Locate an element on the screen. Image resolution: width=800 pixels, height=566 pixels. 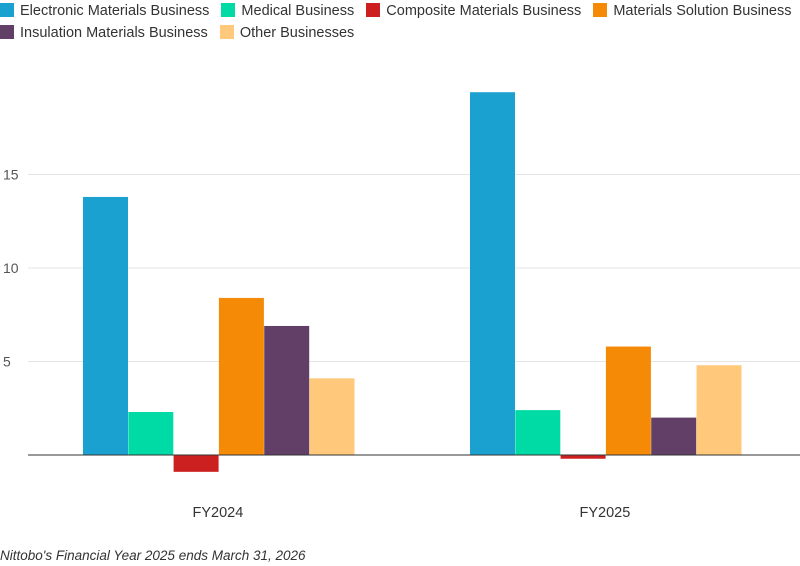
y-tick-label: 15 is located at coordinates (11, 175).